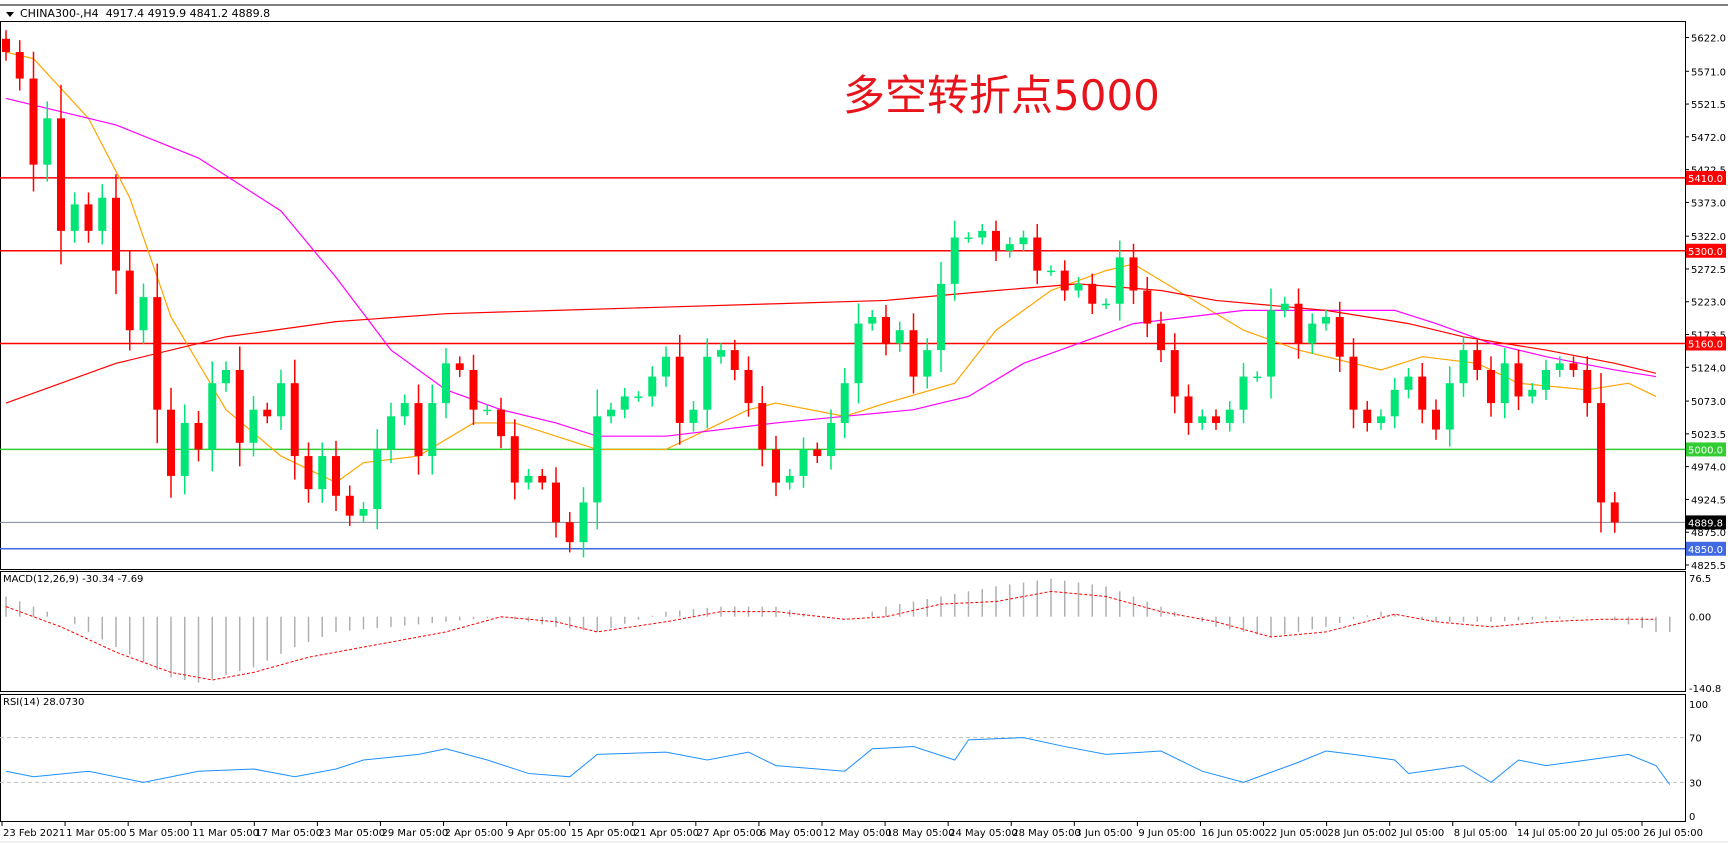  I want to click on x-tick-label: 15 Apr 05:00, so click(603, 833).